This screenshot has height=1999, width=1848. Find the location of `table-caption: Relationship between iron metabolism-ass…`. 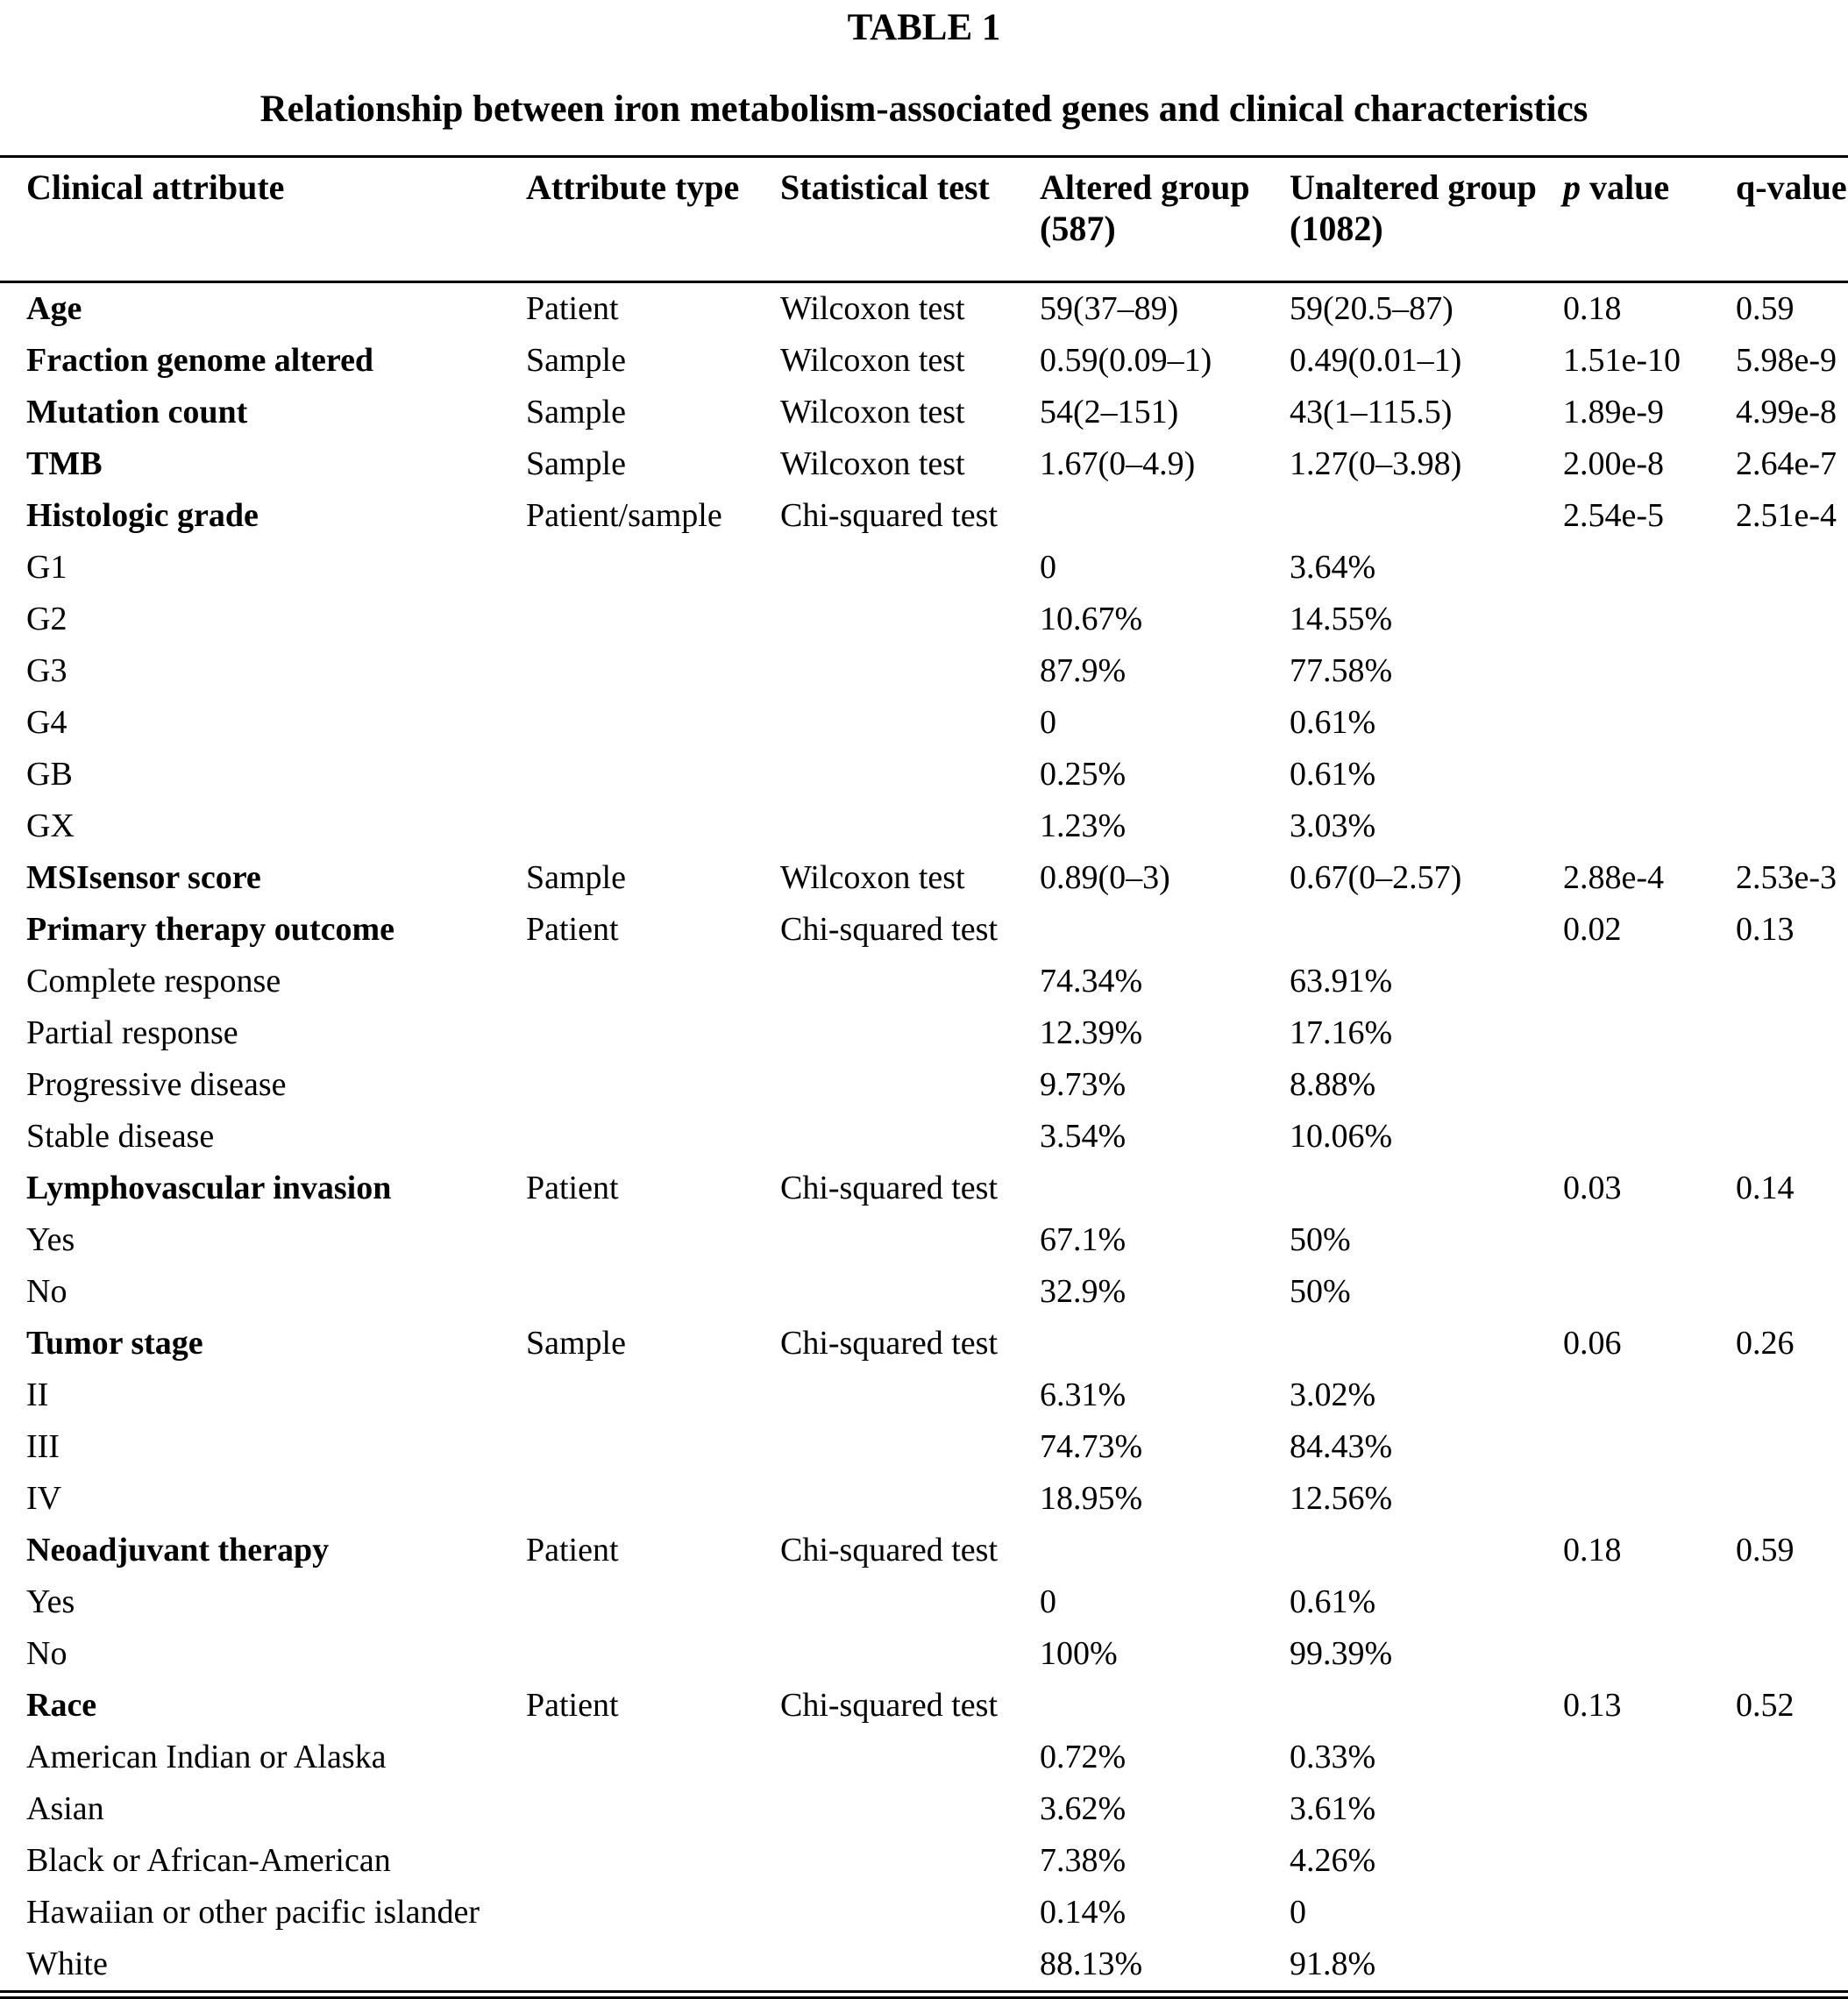

table-caption: Relationship between iron metabolism-ass… is located at coordinates (924, 110).